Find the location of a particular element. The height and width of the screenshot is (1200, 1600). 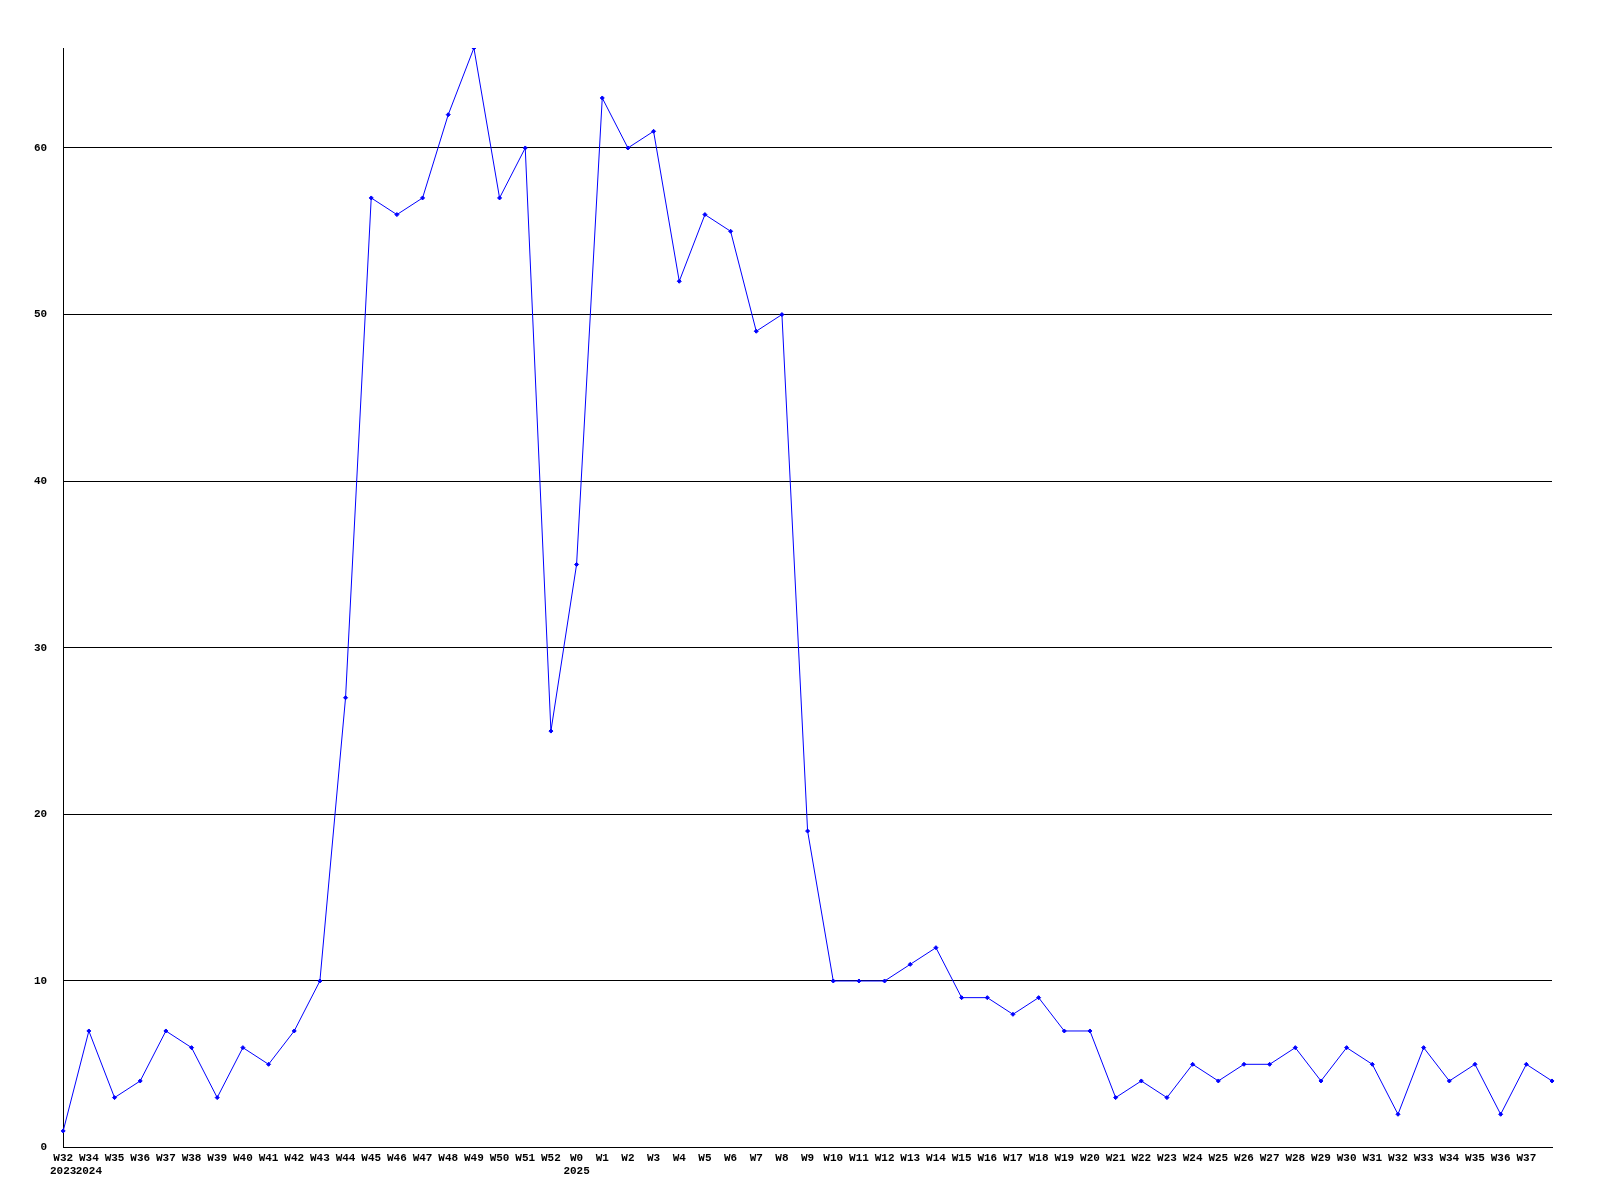

x-tick-label: W2 is located at coordinates (628, 1157).